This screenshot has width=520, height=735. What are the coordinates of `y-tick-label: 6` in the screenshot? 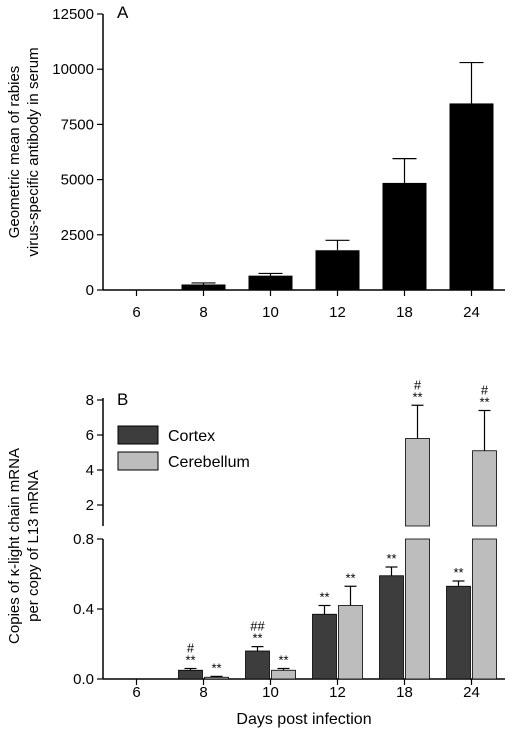 It's located at (90, 435).